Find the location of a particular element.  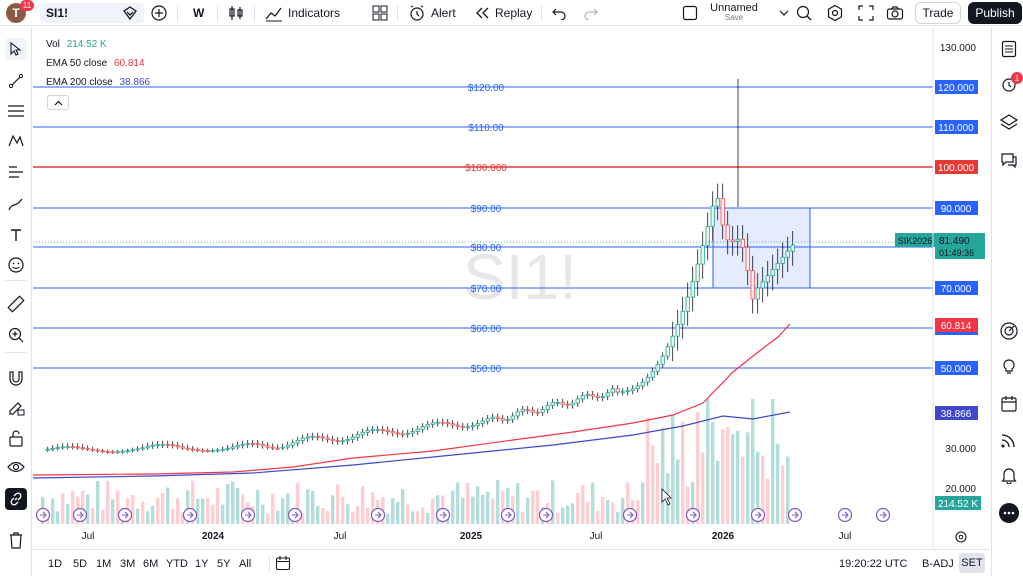

technicals-button is located at coordinates (1009, 331).